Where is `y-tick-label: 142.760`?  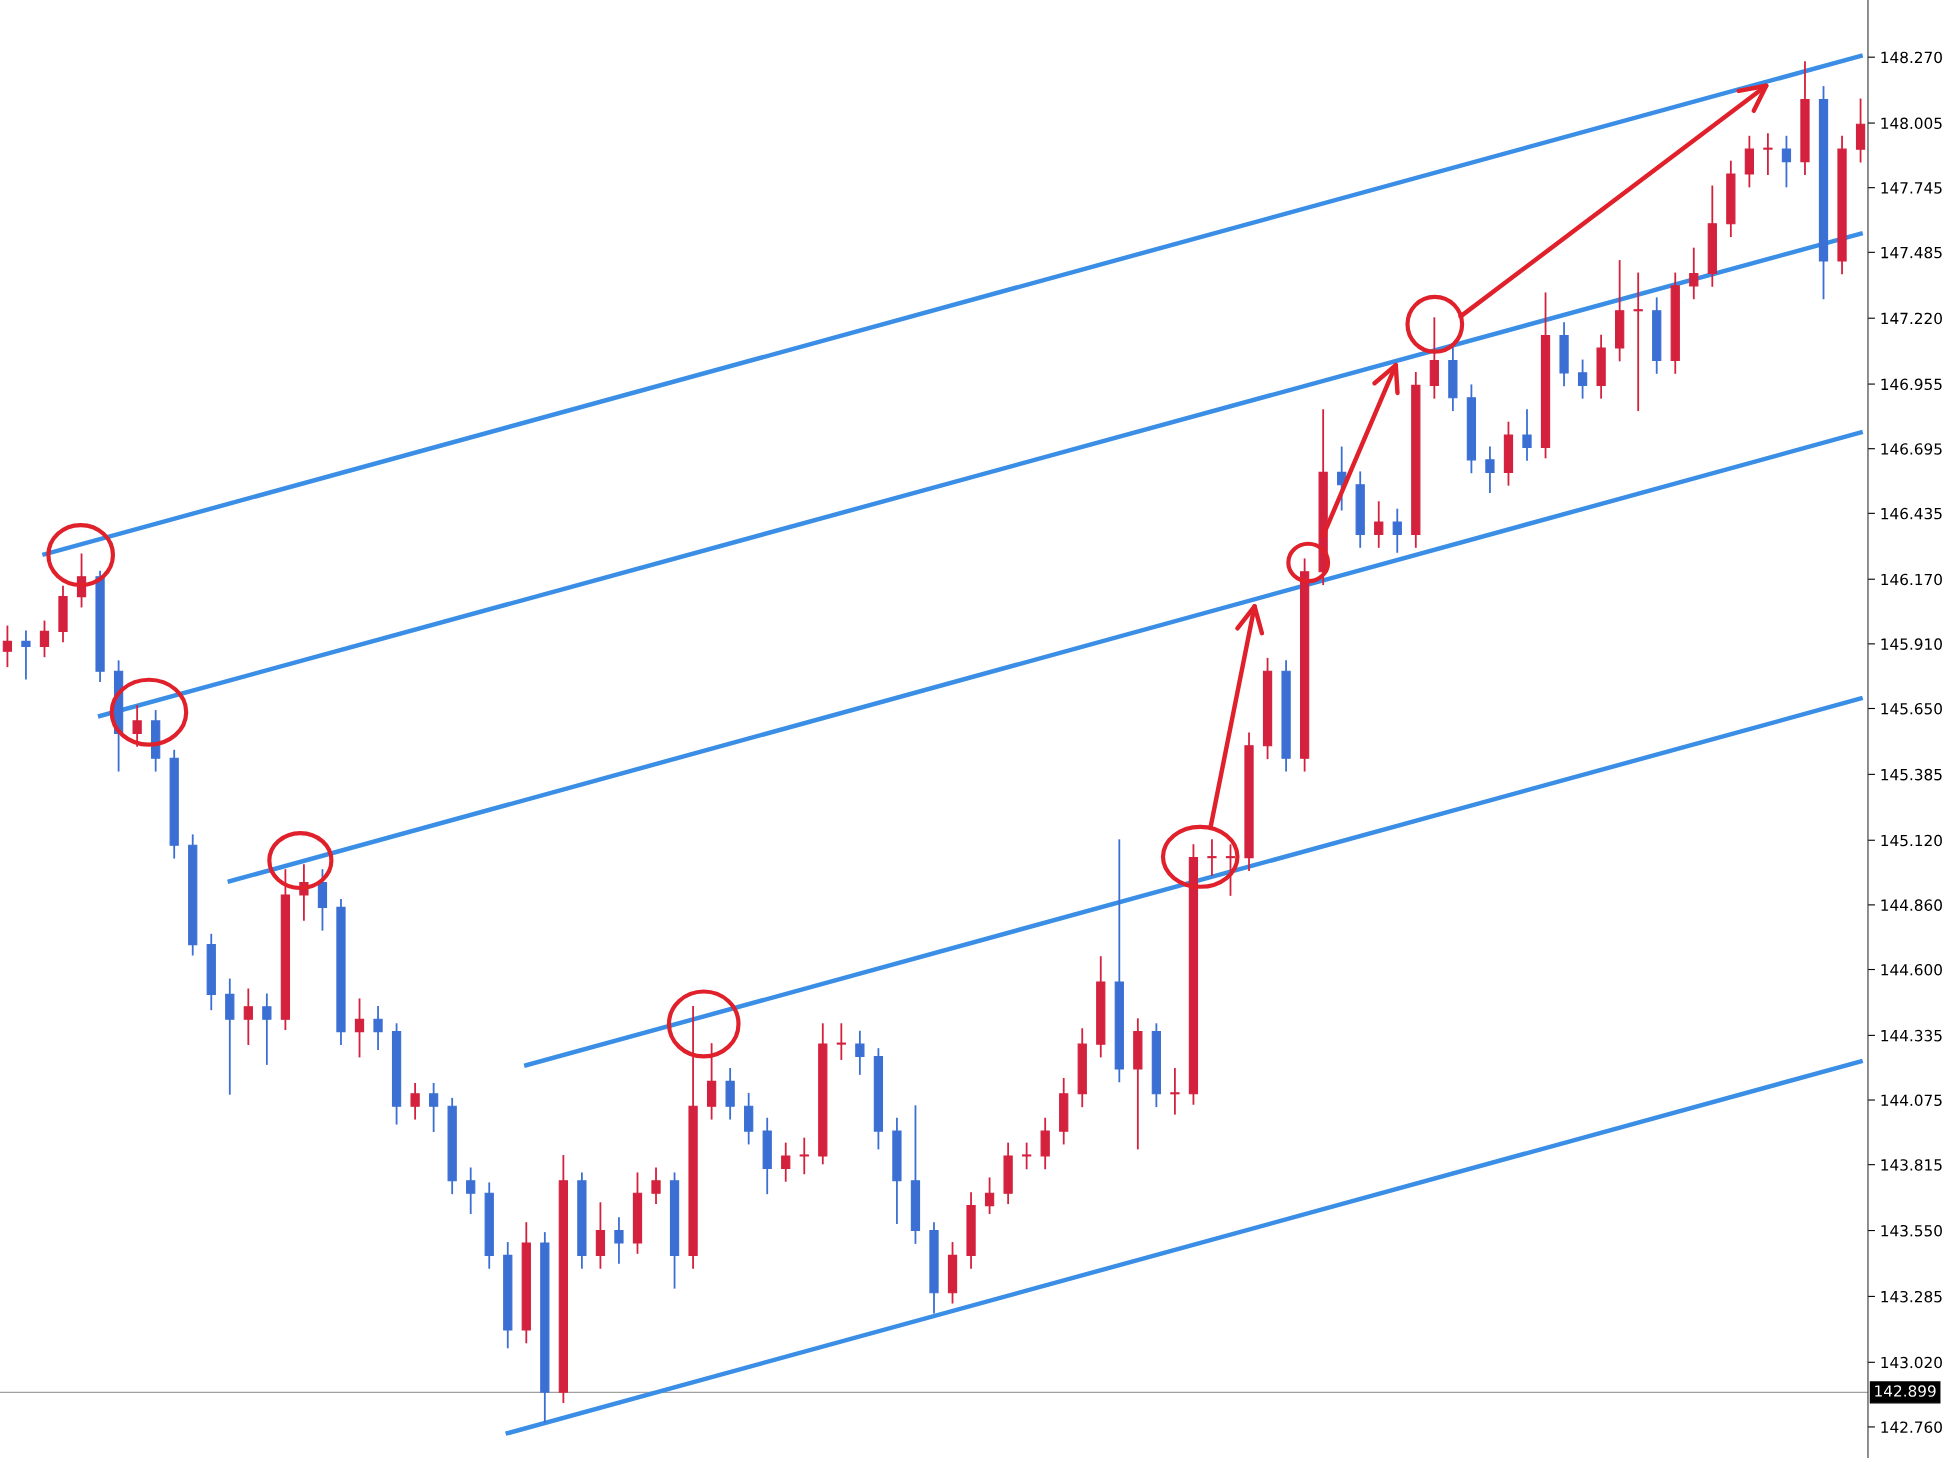 y-tick-label: 142.760 is located at coordinates (1911, 1427).